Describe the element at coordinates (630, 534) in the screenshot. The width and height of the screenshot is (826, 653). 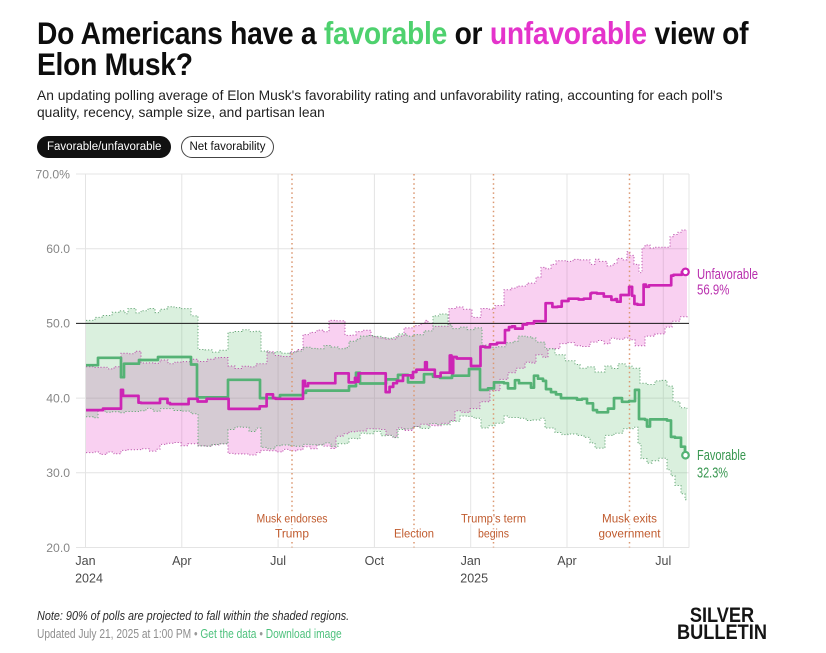
I see `svg-text: government` at that location.